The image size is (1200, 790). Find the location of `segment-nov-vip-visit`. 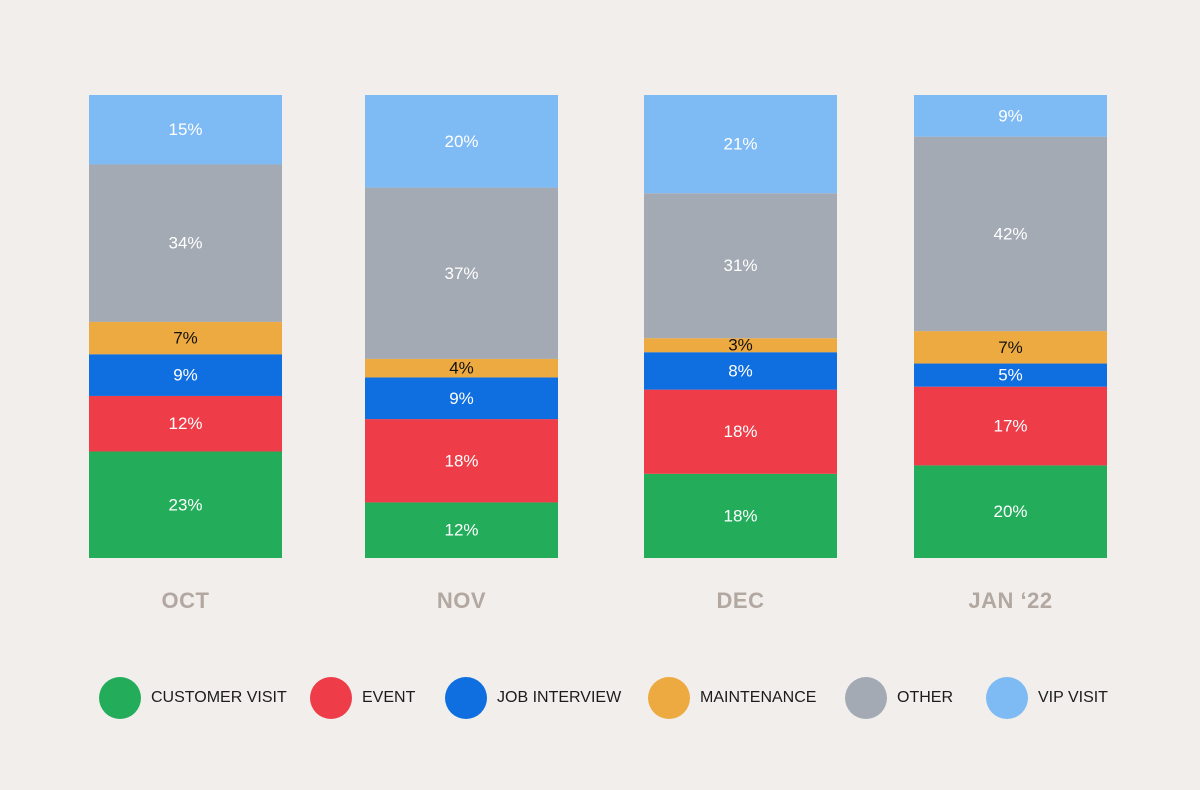

segment-nov-vip-visit is located at coordinates (461, 141).